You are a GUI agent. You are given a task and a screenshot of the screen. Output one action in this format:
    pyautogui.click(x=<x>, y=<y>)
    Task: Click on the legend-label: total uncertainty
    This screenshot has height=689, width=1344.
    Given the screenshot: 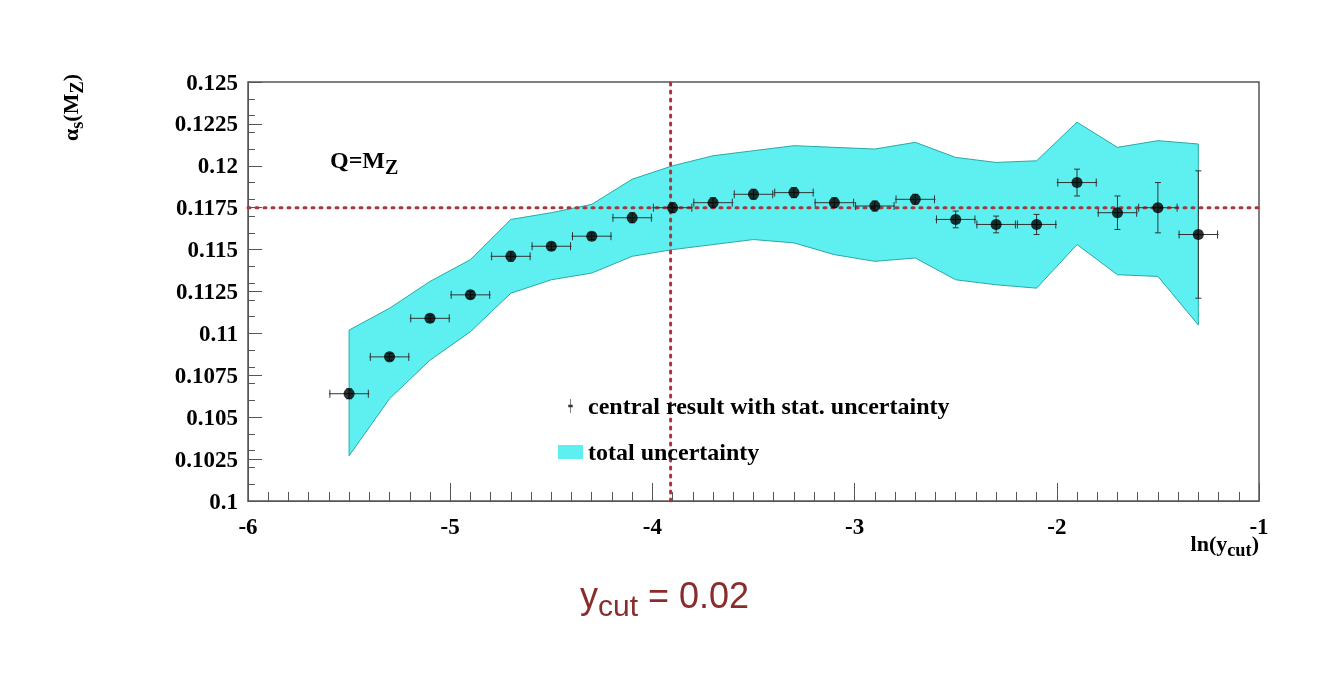 What is the action you would take?
    pyautogui.click(x=674, y=452)
    